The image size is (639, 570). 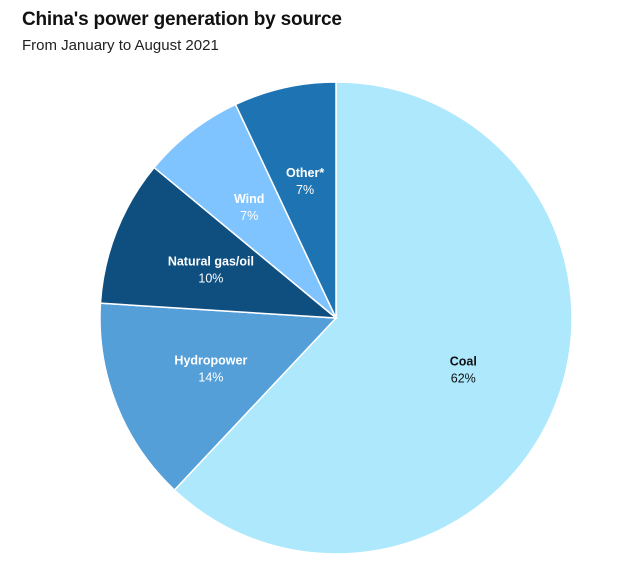 What do you see at coordinates (218, 397) in the screenshot?
I see `pie-slice-hydropower` at bounding box center [218, 397].